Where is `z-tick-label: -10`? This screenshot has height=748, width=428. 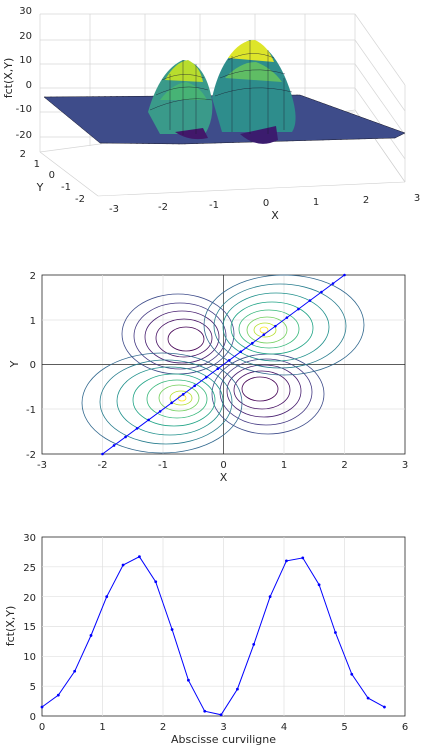
z-tick-label: -10 is located at coordinates (24, 109).